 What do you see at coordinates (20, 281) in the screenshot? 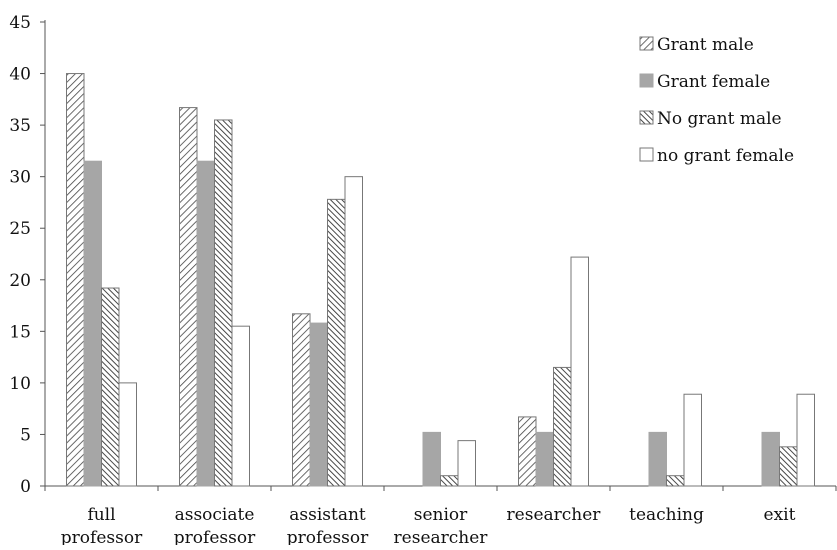
I see `y-tick-label: 20` at bounding box center [20, 281].